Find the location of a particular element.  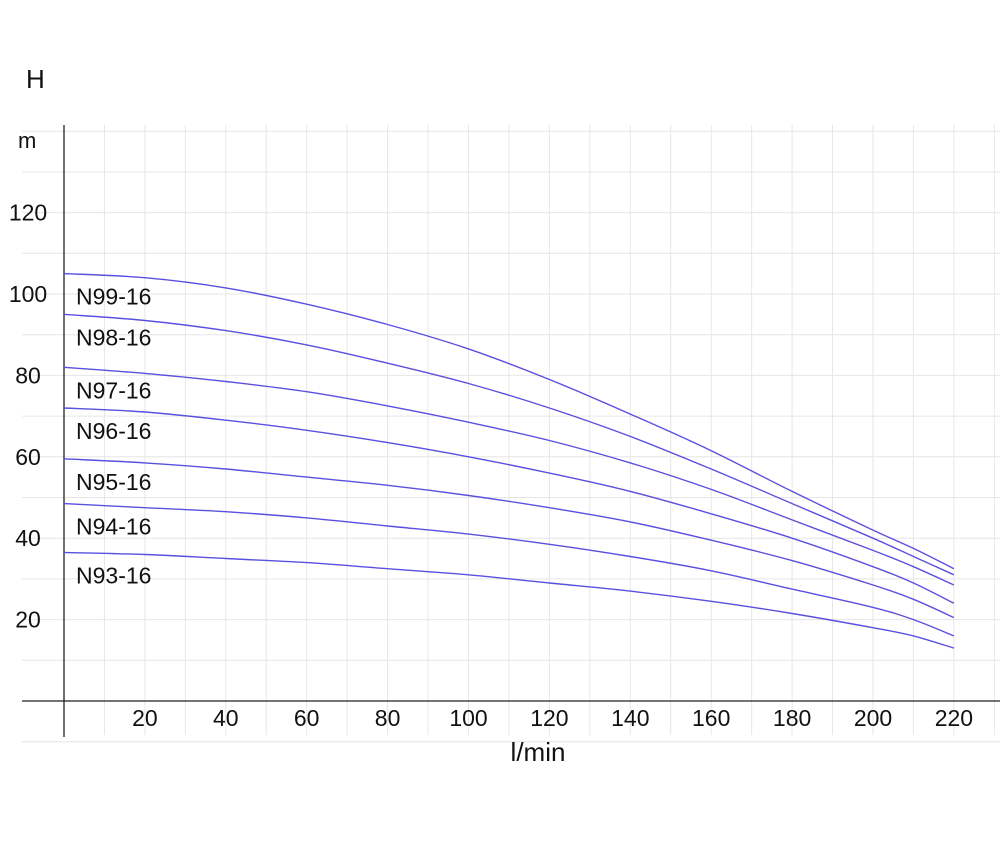

series-label-n97-16: N97-16 is located at coordinates (113, 390).